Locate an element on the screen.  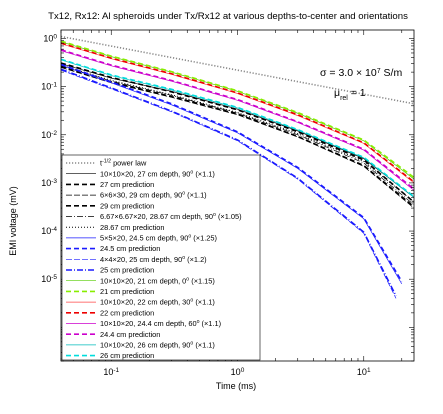
legend-entry-15: 10×10×20, 24.4 cm depth, 60o (×1.1) is located at coordinates (160, 323).